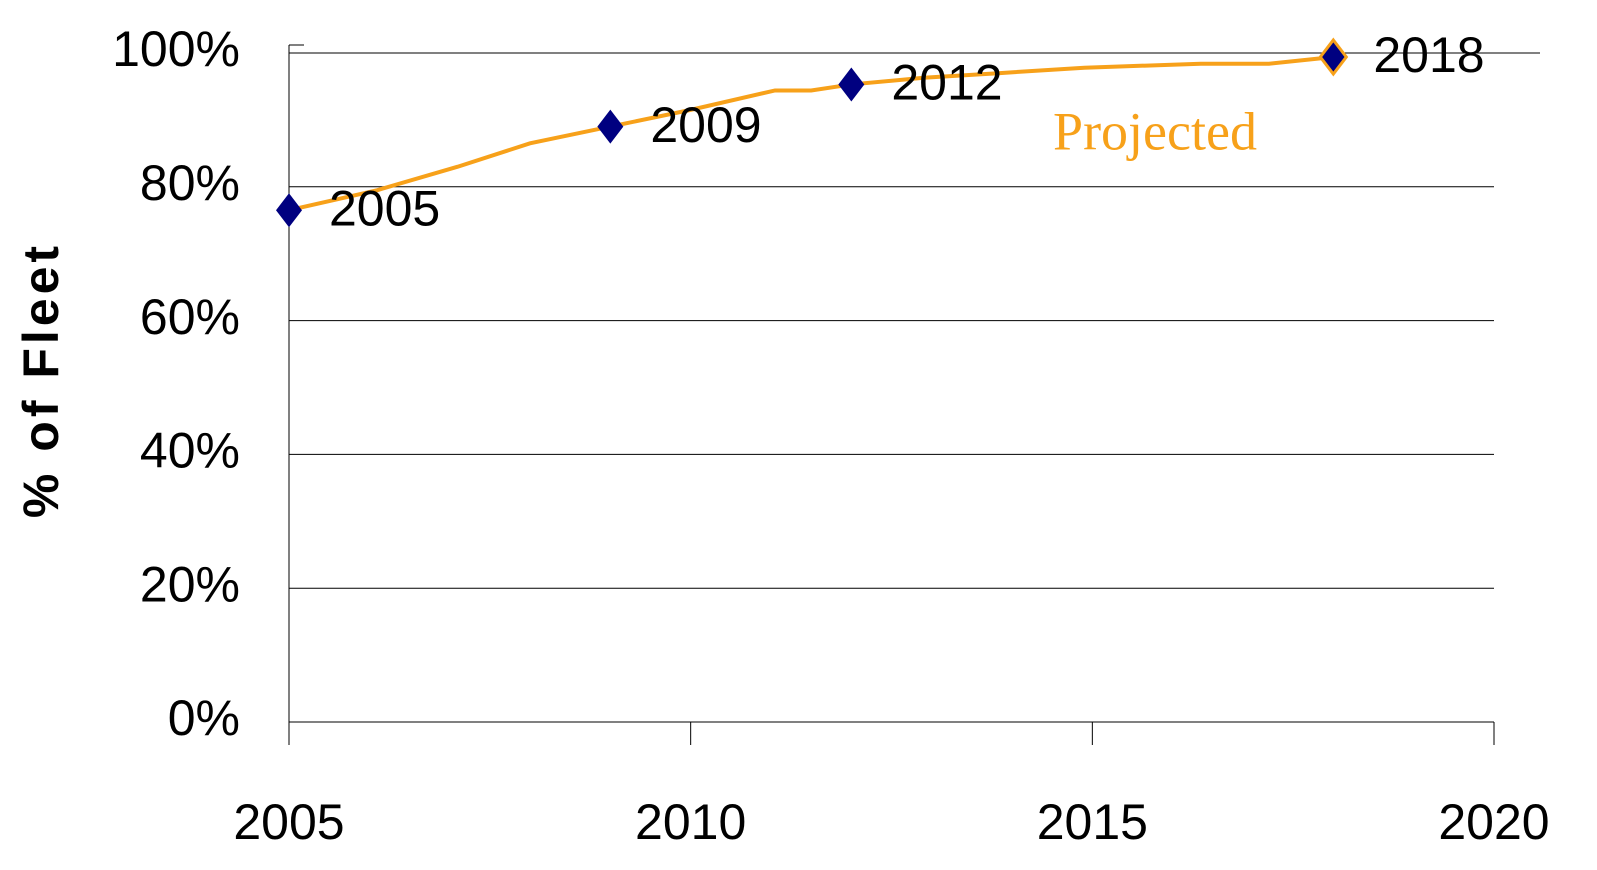 The height and width of the screenshot is (870, 1597). Describe the element at coordinates (1493, 822) in the screenshot. I see `x-tick-label: 2020` at that location.